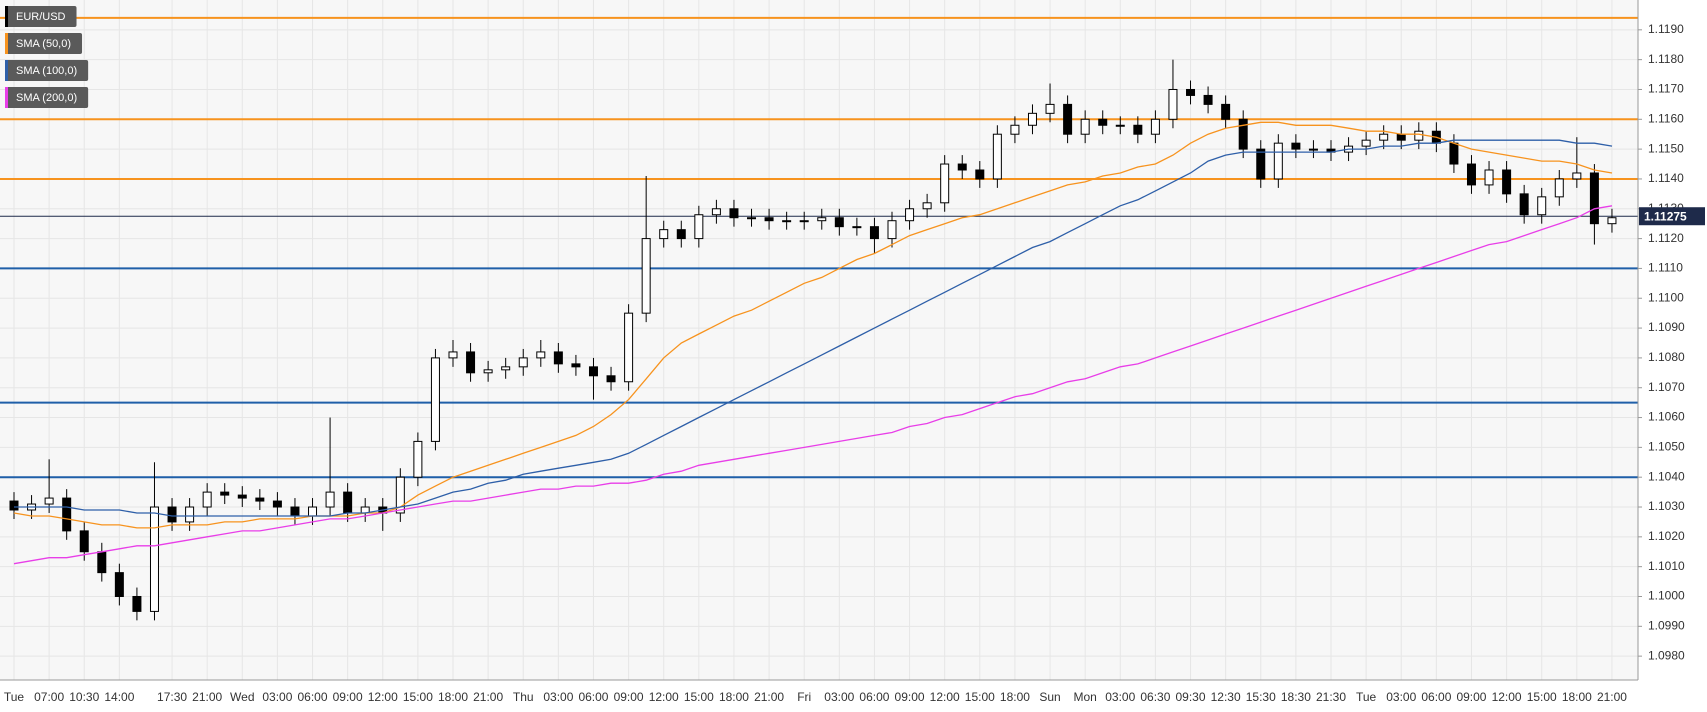  I want to click on y-tick-label: 1.1090, so click(1666, 327).